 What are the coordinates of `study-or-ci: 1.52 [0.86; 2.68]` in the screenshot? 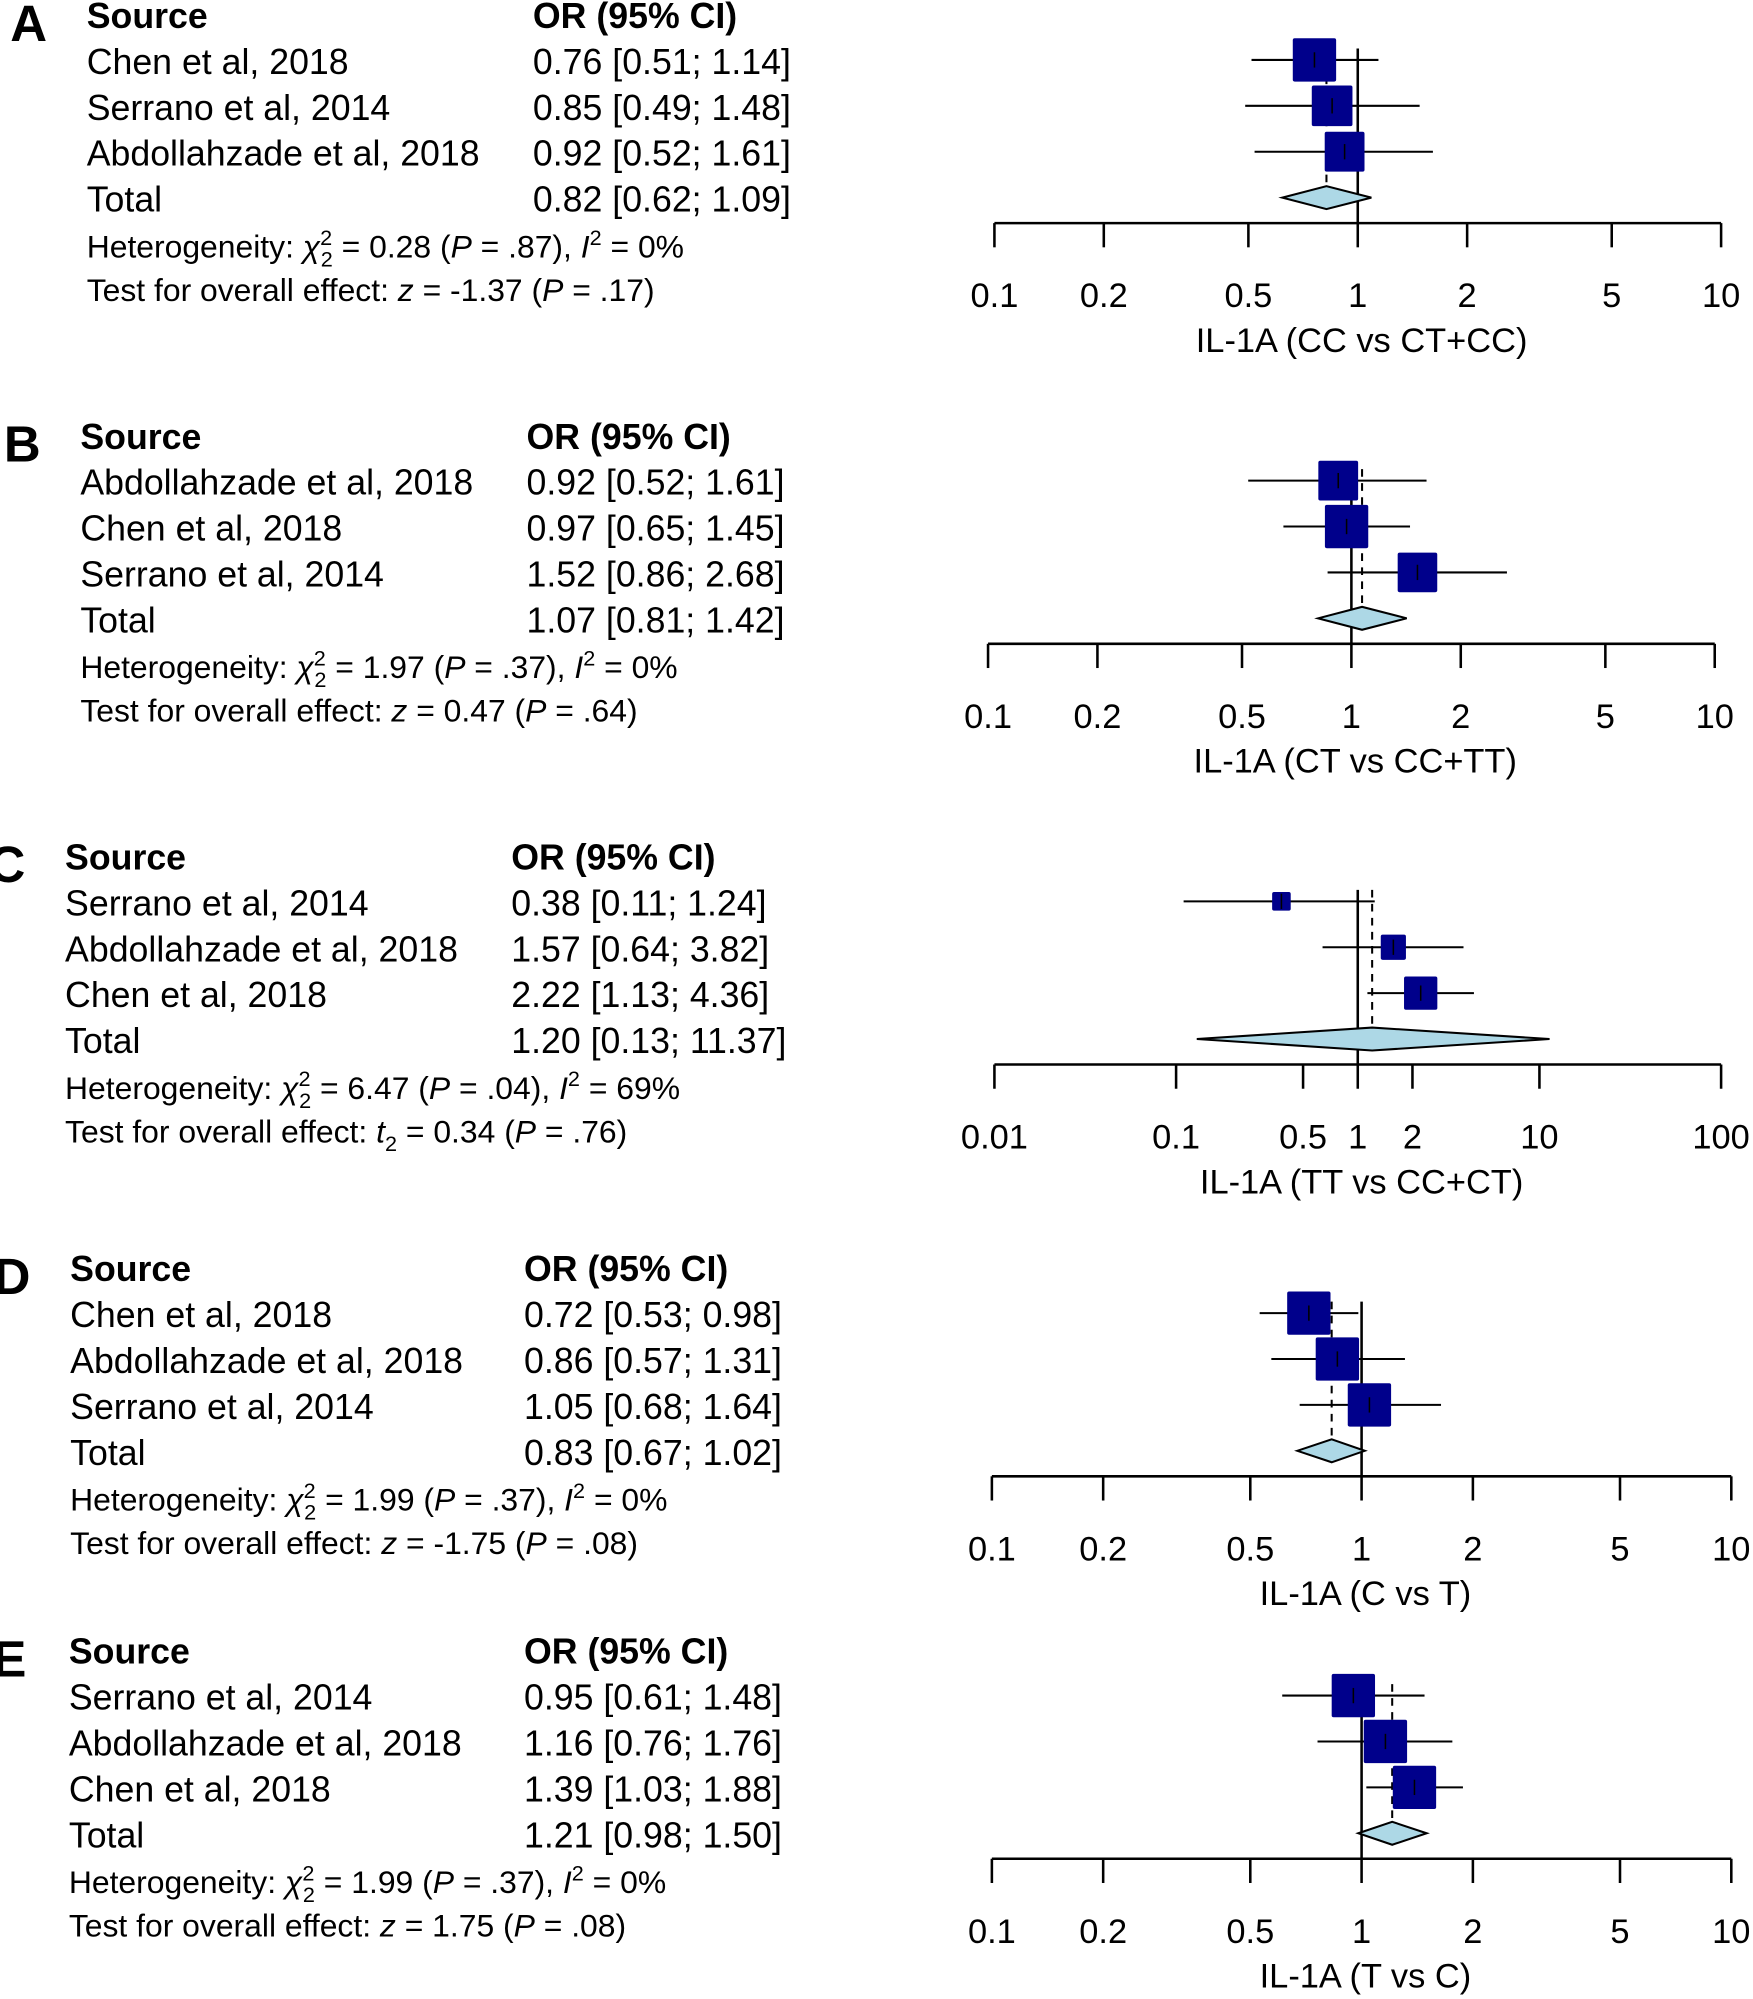 It's located at (656, 574).